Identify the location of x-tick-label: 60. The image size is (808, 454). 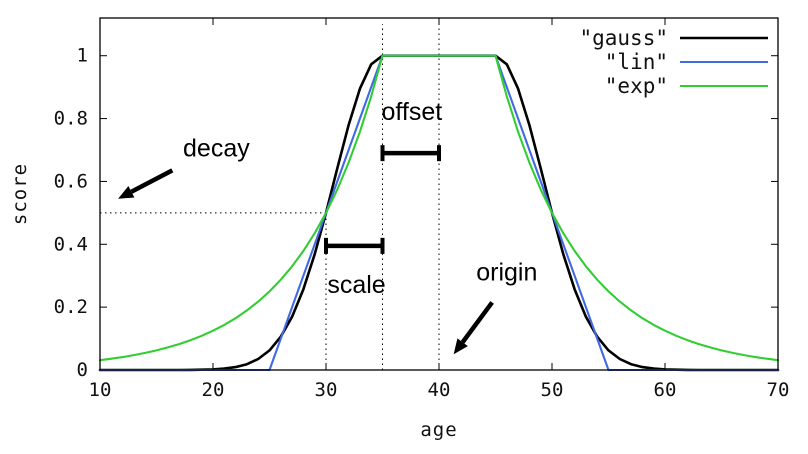
(665, 390).